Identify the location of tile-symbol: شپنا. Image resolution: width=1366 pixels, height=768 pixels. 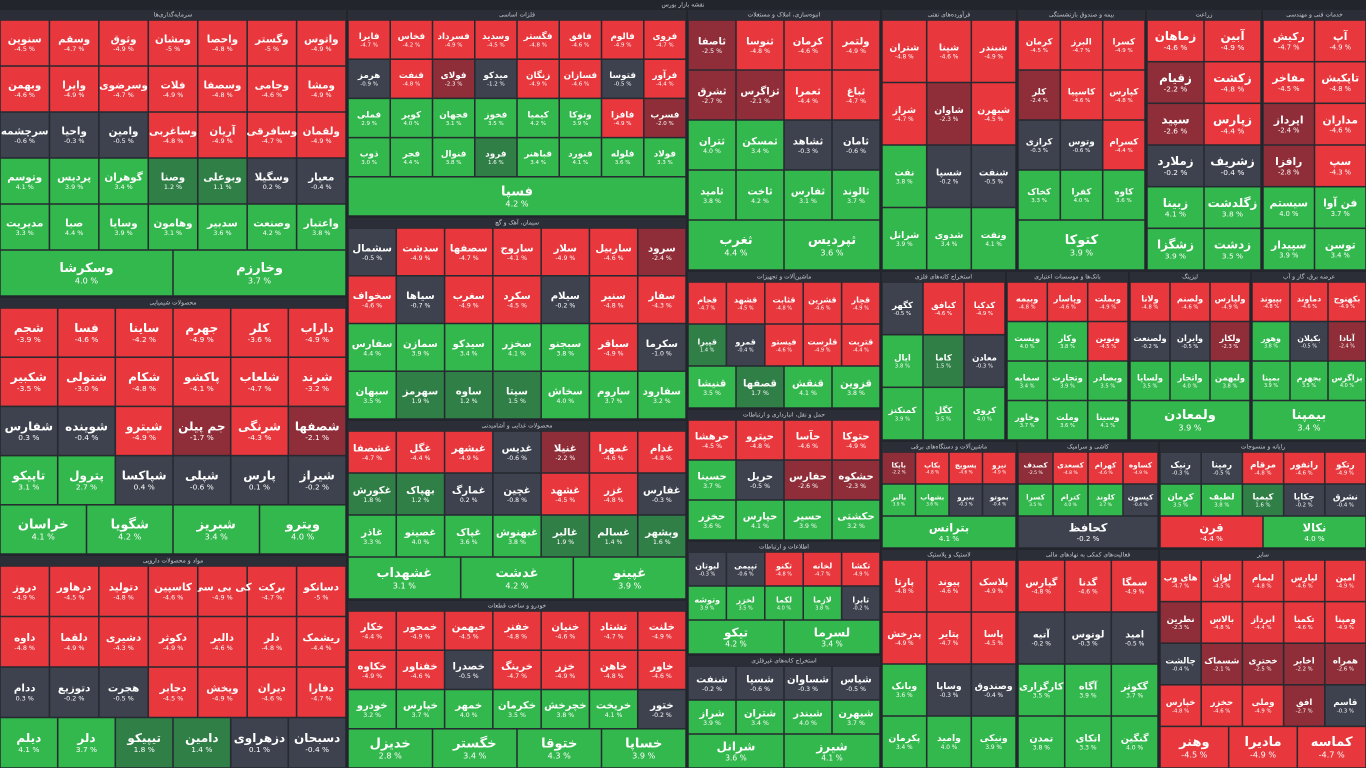
(949, 47).